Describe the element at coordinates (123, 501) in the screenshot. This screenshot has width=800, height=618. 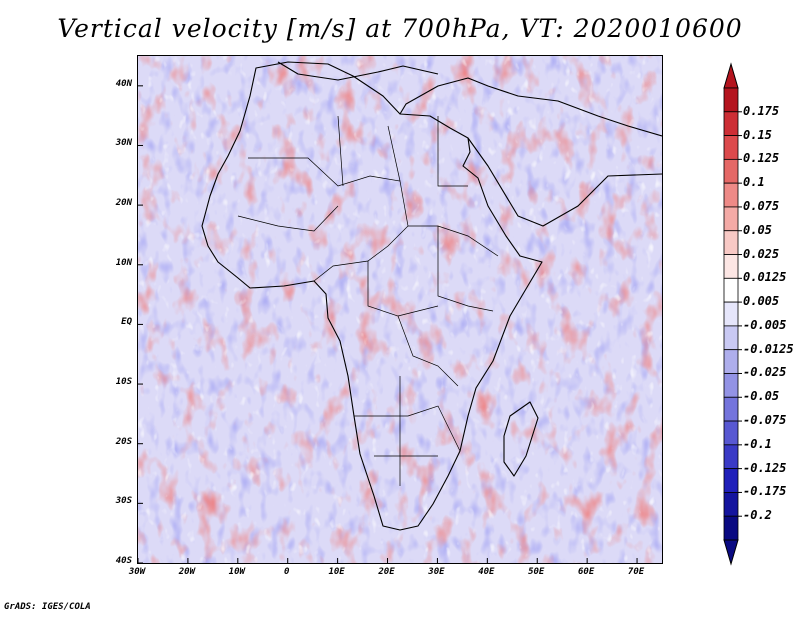
I see `lat-tick-label: 30S` at that location.